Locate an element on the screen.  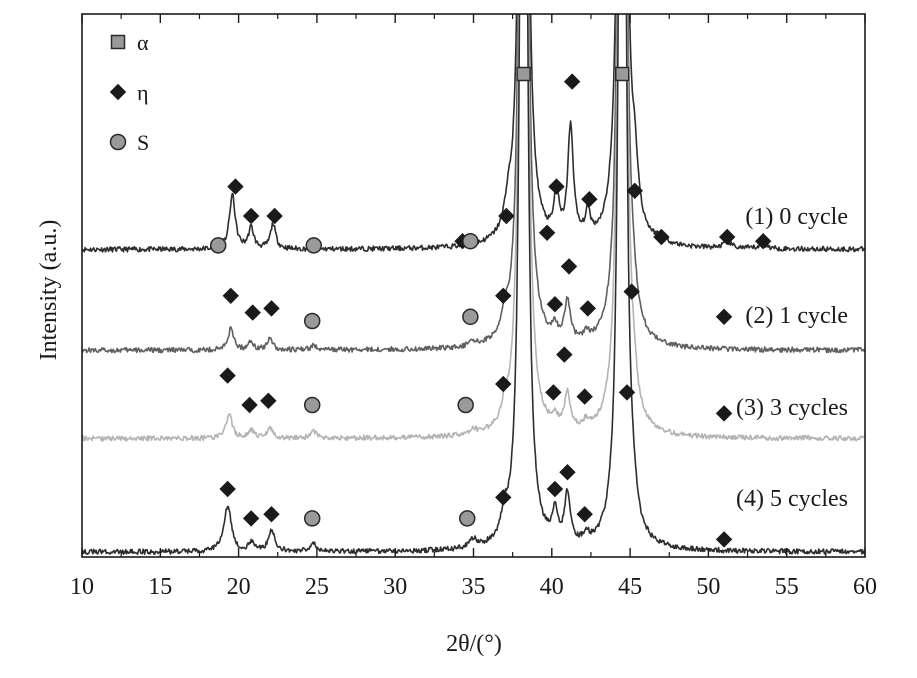
series-label-3: (3) 3 cycles is located at coordinates (792, 408).